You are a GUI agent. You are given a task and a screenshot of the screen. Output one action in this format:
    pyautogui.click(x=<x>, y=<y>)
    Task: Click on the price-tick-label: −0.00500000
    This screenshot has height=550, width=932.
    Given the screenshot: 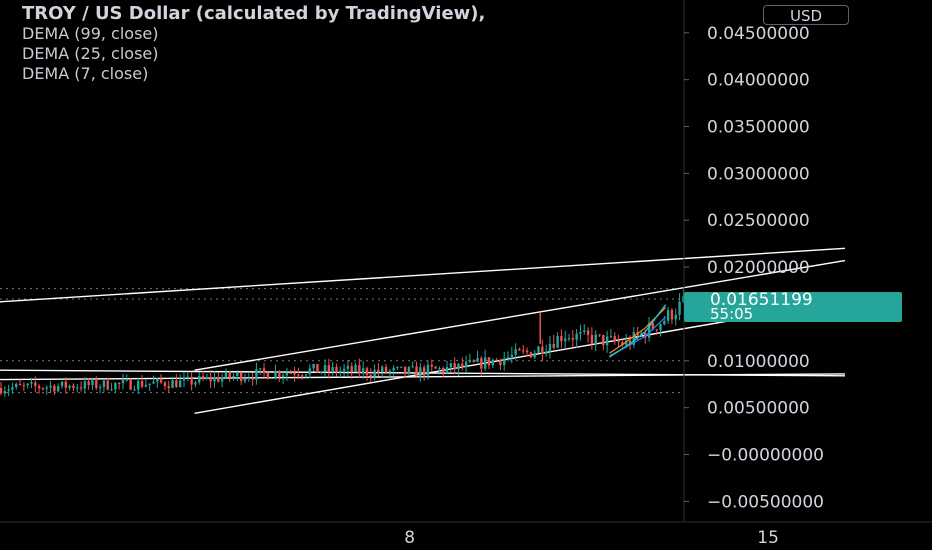 What is the action you would take?
    pyautogui.click(x=765, y=502)
    